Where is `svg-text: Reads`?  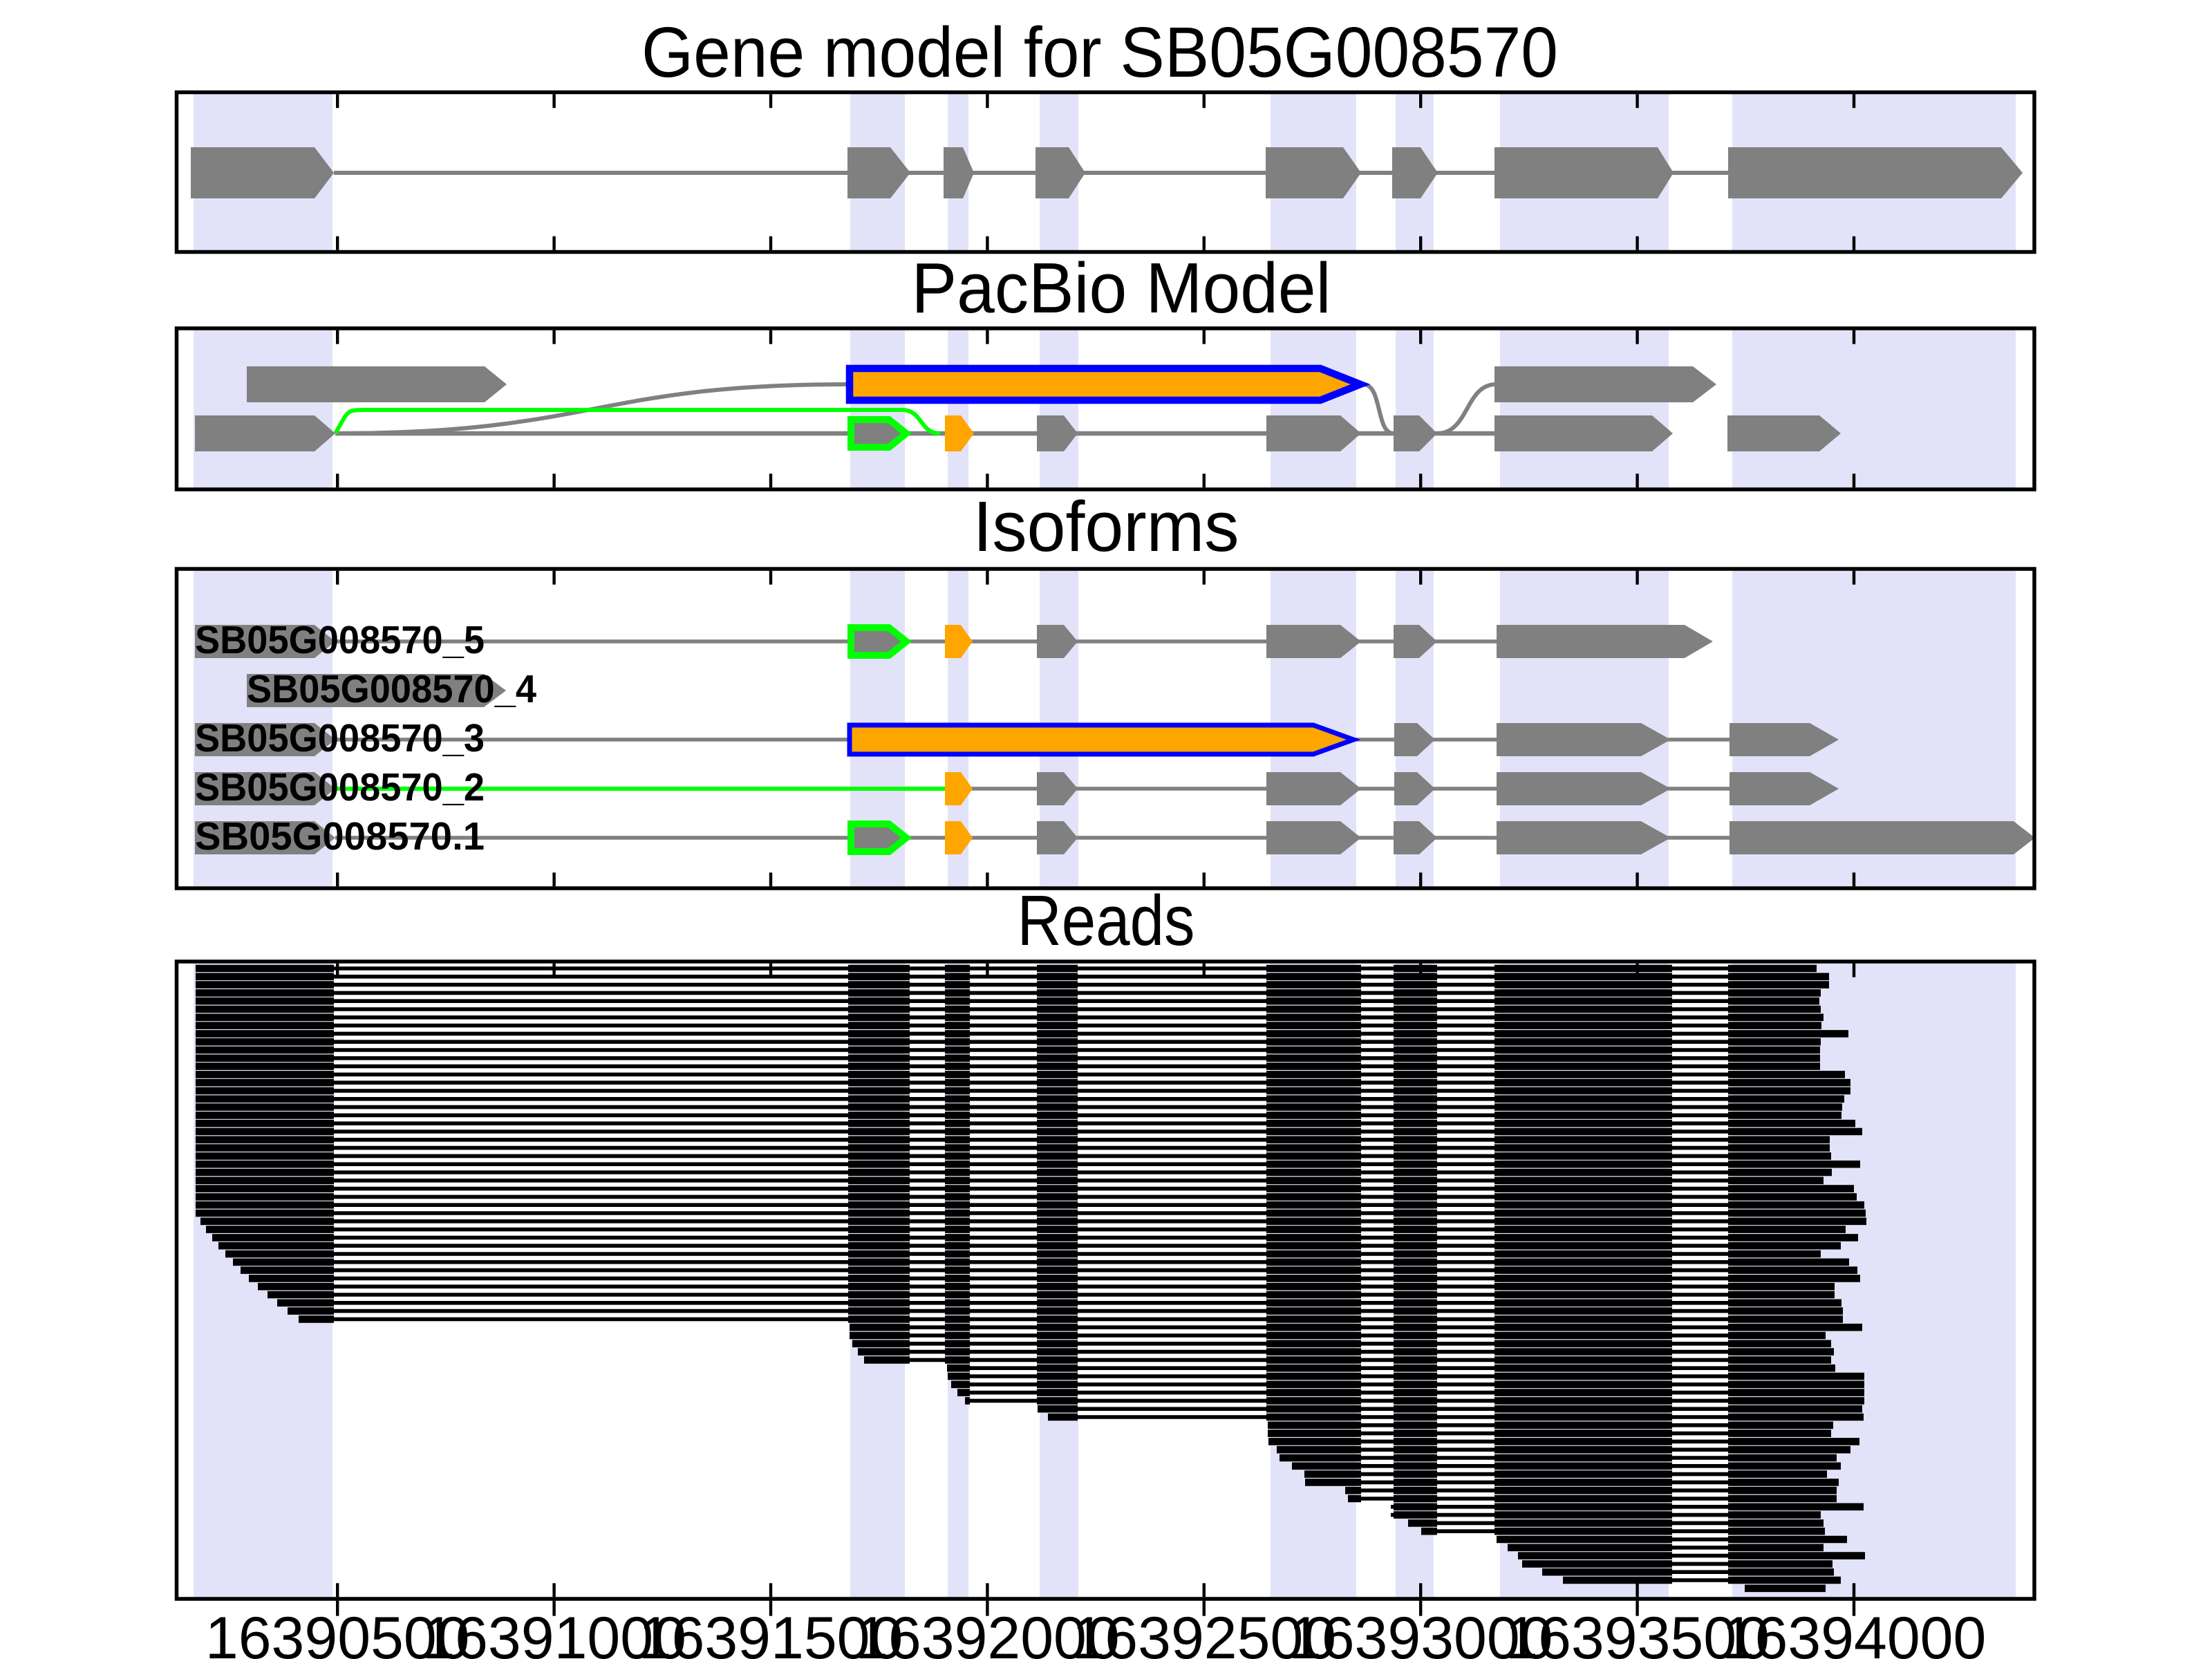 svg-text: Reads is located at coordinates (1106, 920).